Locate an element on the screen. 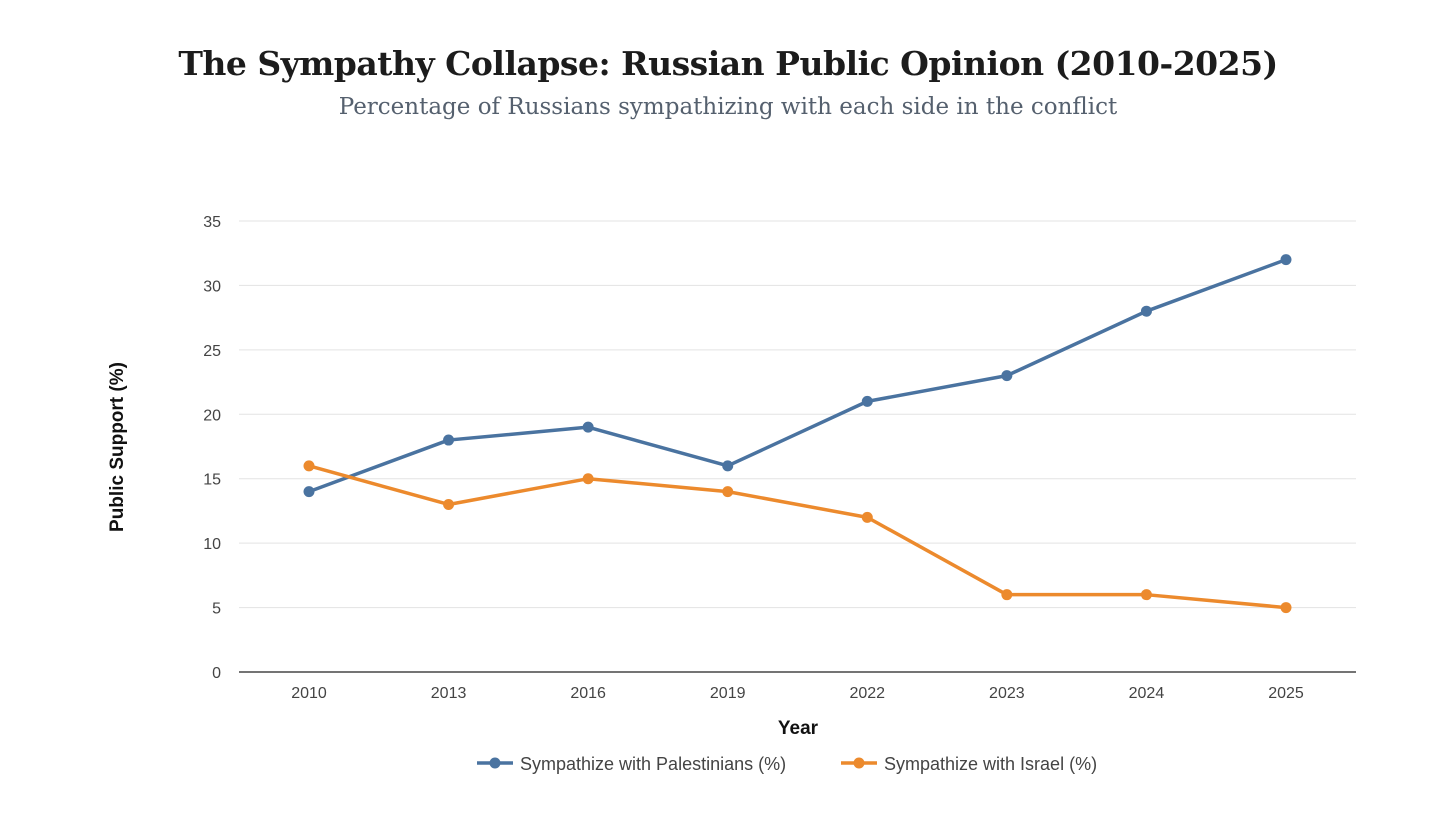 This screenshot has width=1456, height=819. y-tick-label: 15 is located at coordinates (212, 480).